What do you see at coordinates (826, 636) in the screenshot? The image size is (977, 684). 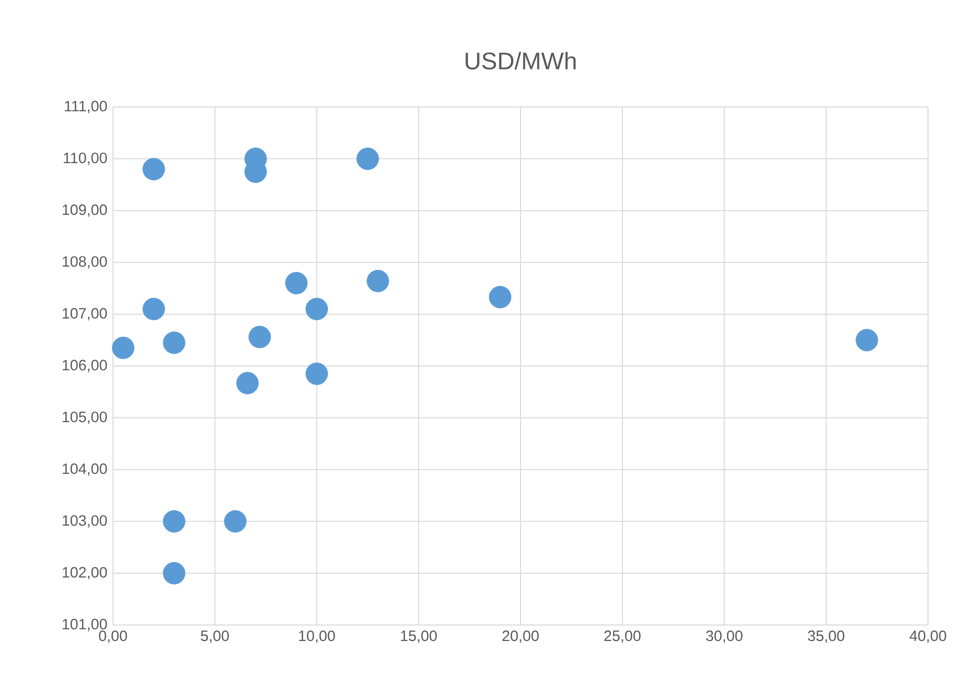 I see `x-tick-label: 35,00` at bounding box center [826, 636].